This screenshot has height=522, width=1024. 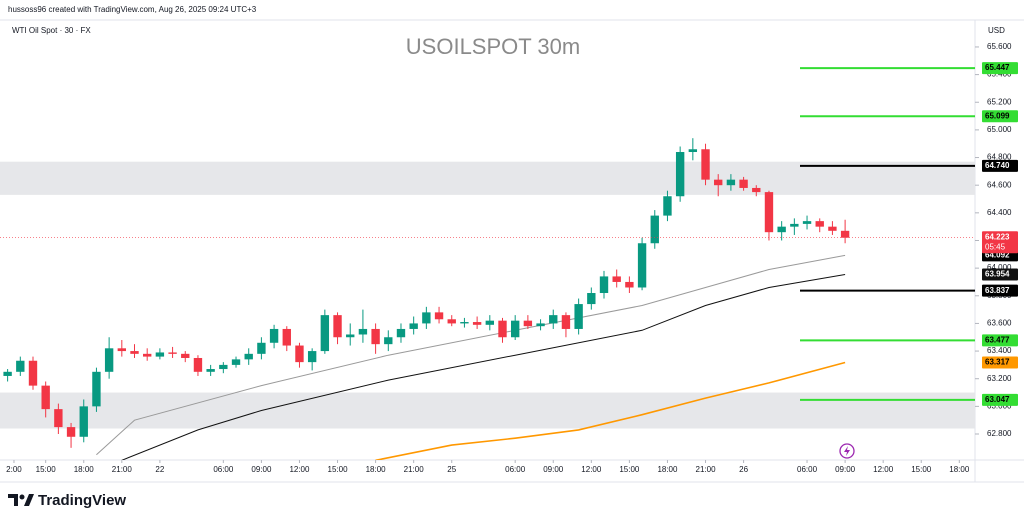 I want to click on brand-logo, so click(x=21, y=500).